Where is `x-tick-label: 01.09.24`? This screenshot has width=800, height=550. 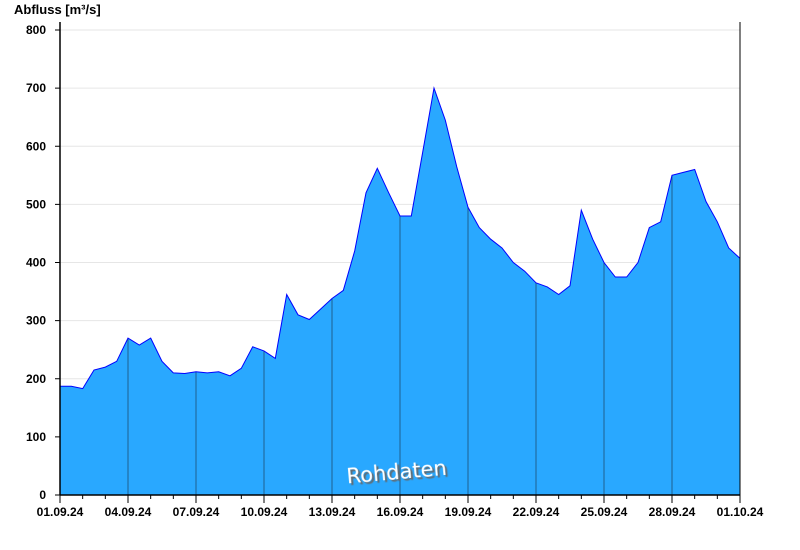 x-tick-label: 01.09.24 is located at coordinates (60, 512).